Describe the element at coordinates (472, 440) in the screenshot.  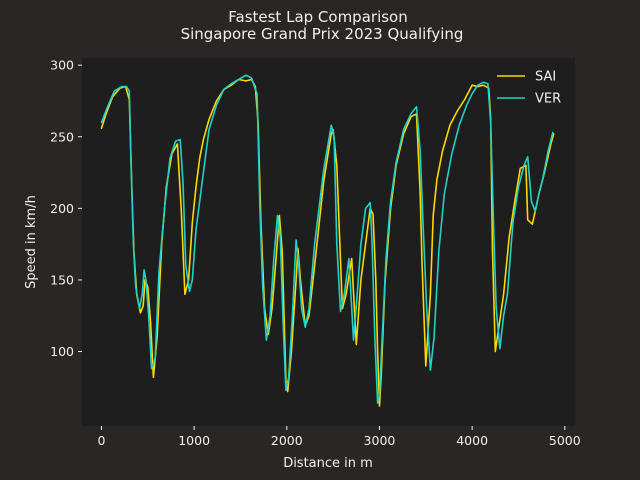
I see `x-tick-label: 4000` at that location.